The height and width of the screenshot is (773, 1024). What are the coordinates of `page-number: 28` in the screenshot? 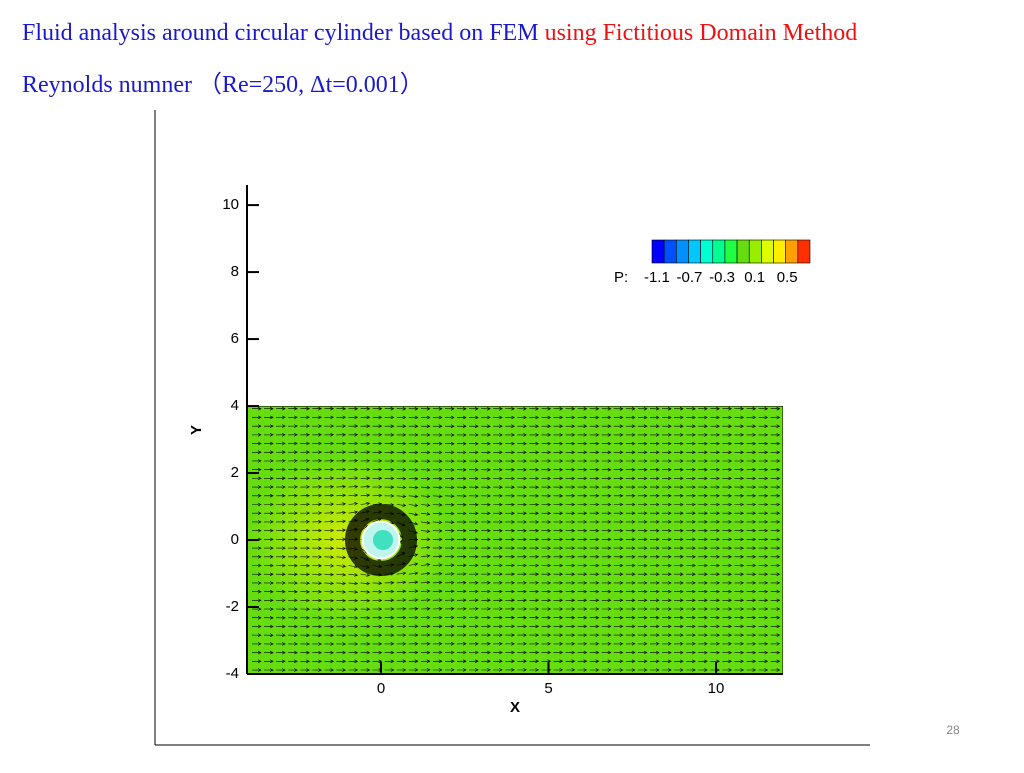 It's located at (953, 730).